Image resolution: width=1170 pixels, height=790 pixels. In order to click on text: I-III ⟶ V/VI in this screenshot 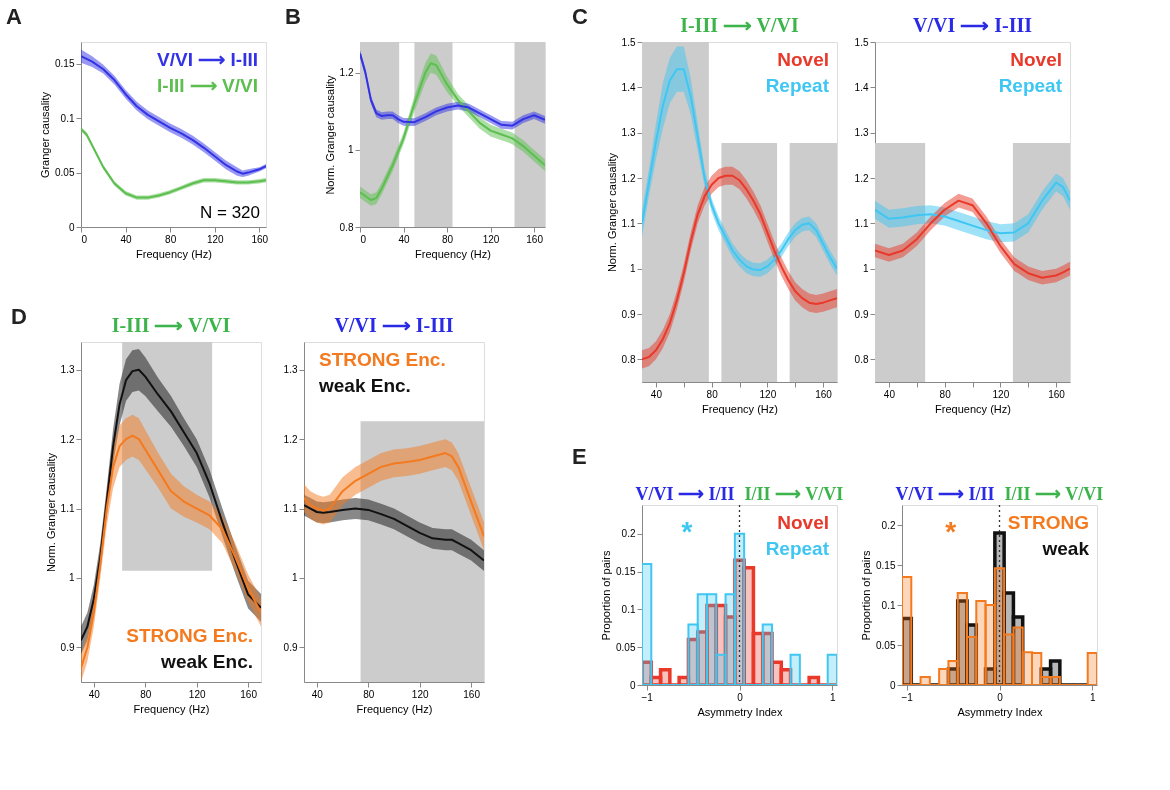, I will do `click(207, 85)`.